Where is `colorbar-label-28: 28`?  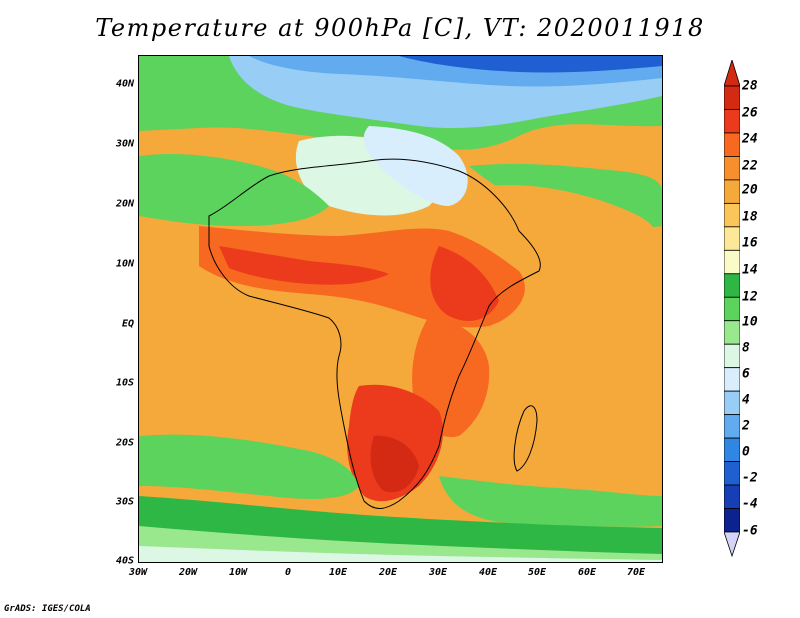
colorbar-label-28: 28 is located at coordinates (750, 86).